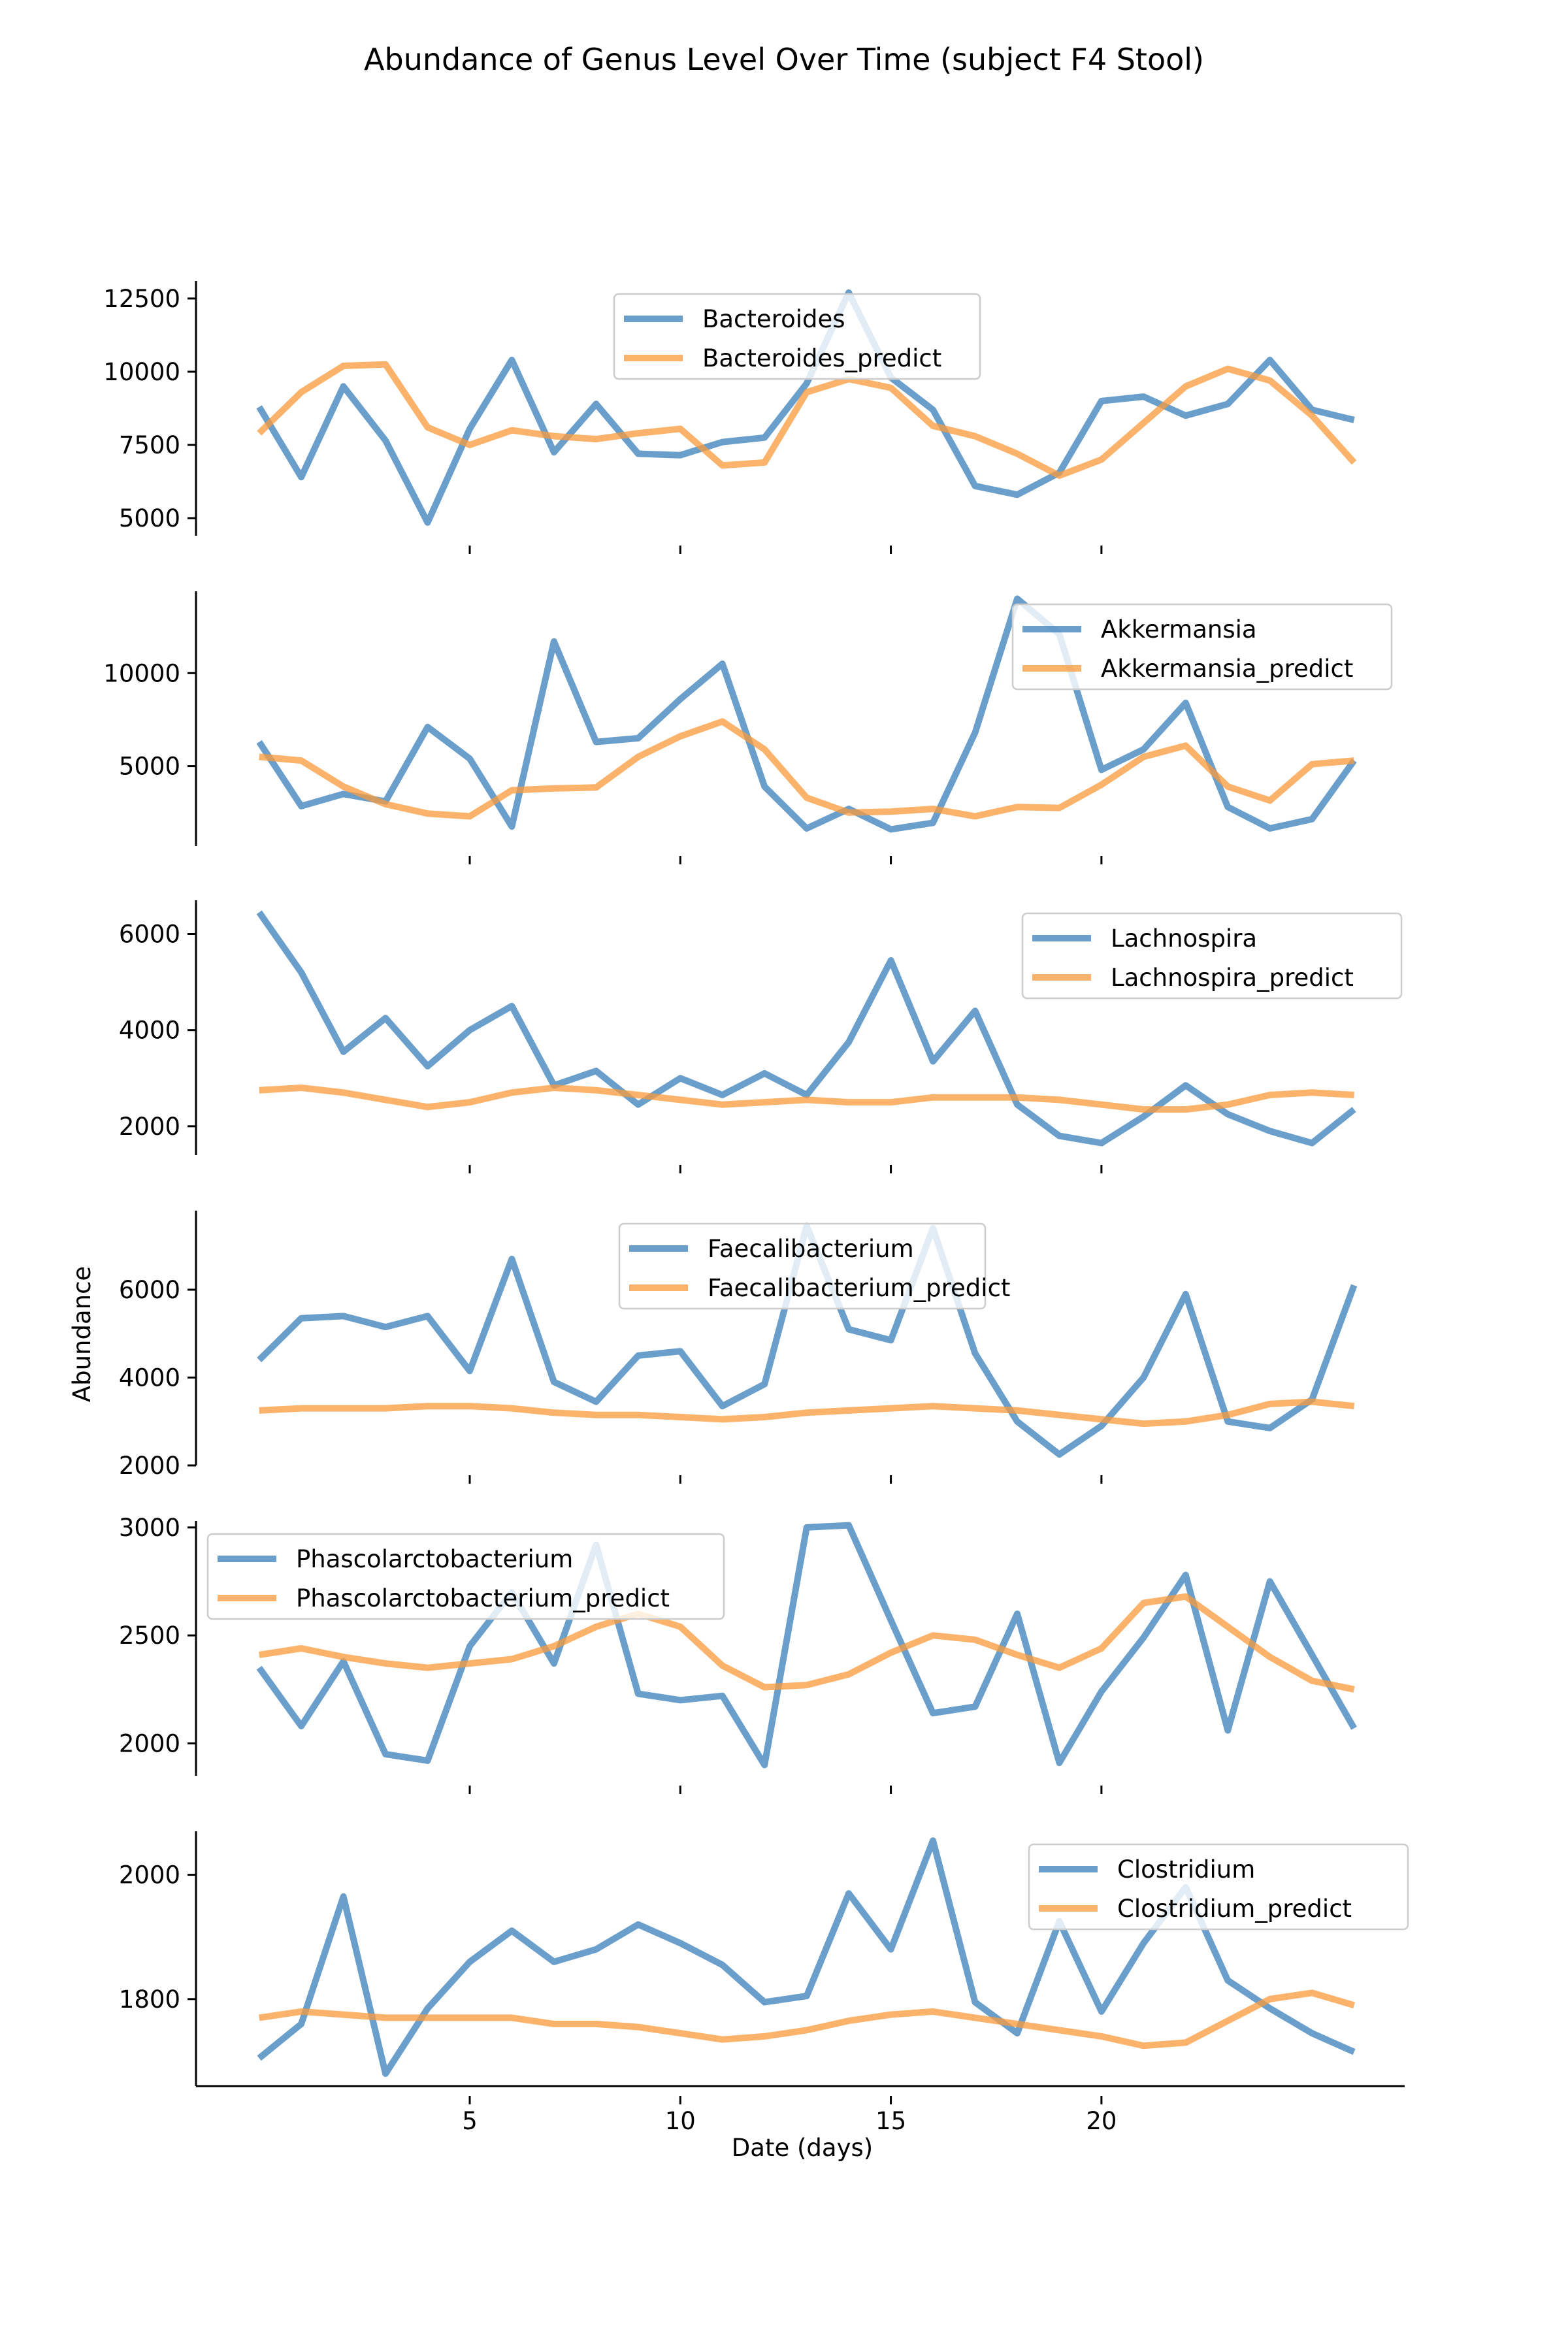 The image size is (1568, 2352). I want to click on x-axis-label: Date (days), so click(802, 2148).